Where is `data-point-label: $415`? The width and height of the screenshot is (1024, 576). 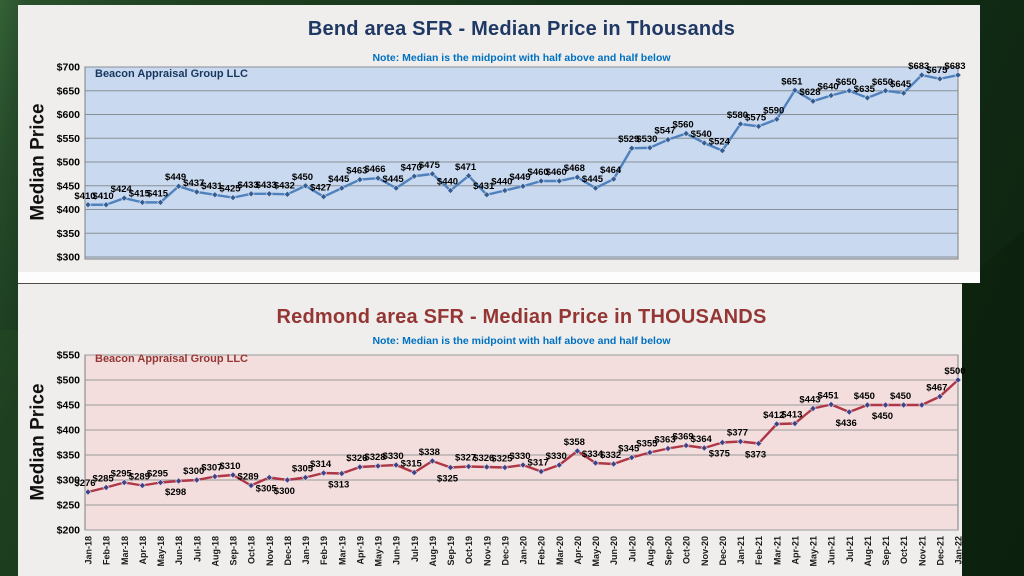 data-point-label: $415 is located at coordinates (140, 193).